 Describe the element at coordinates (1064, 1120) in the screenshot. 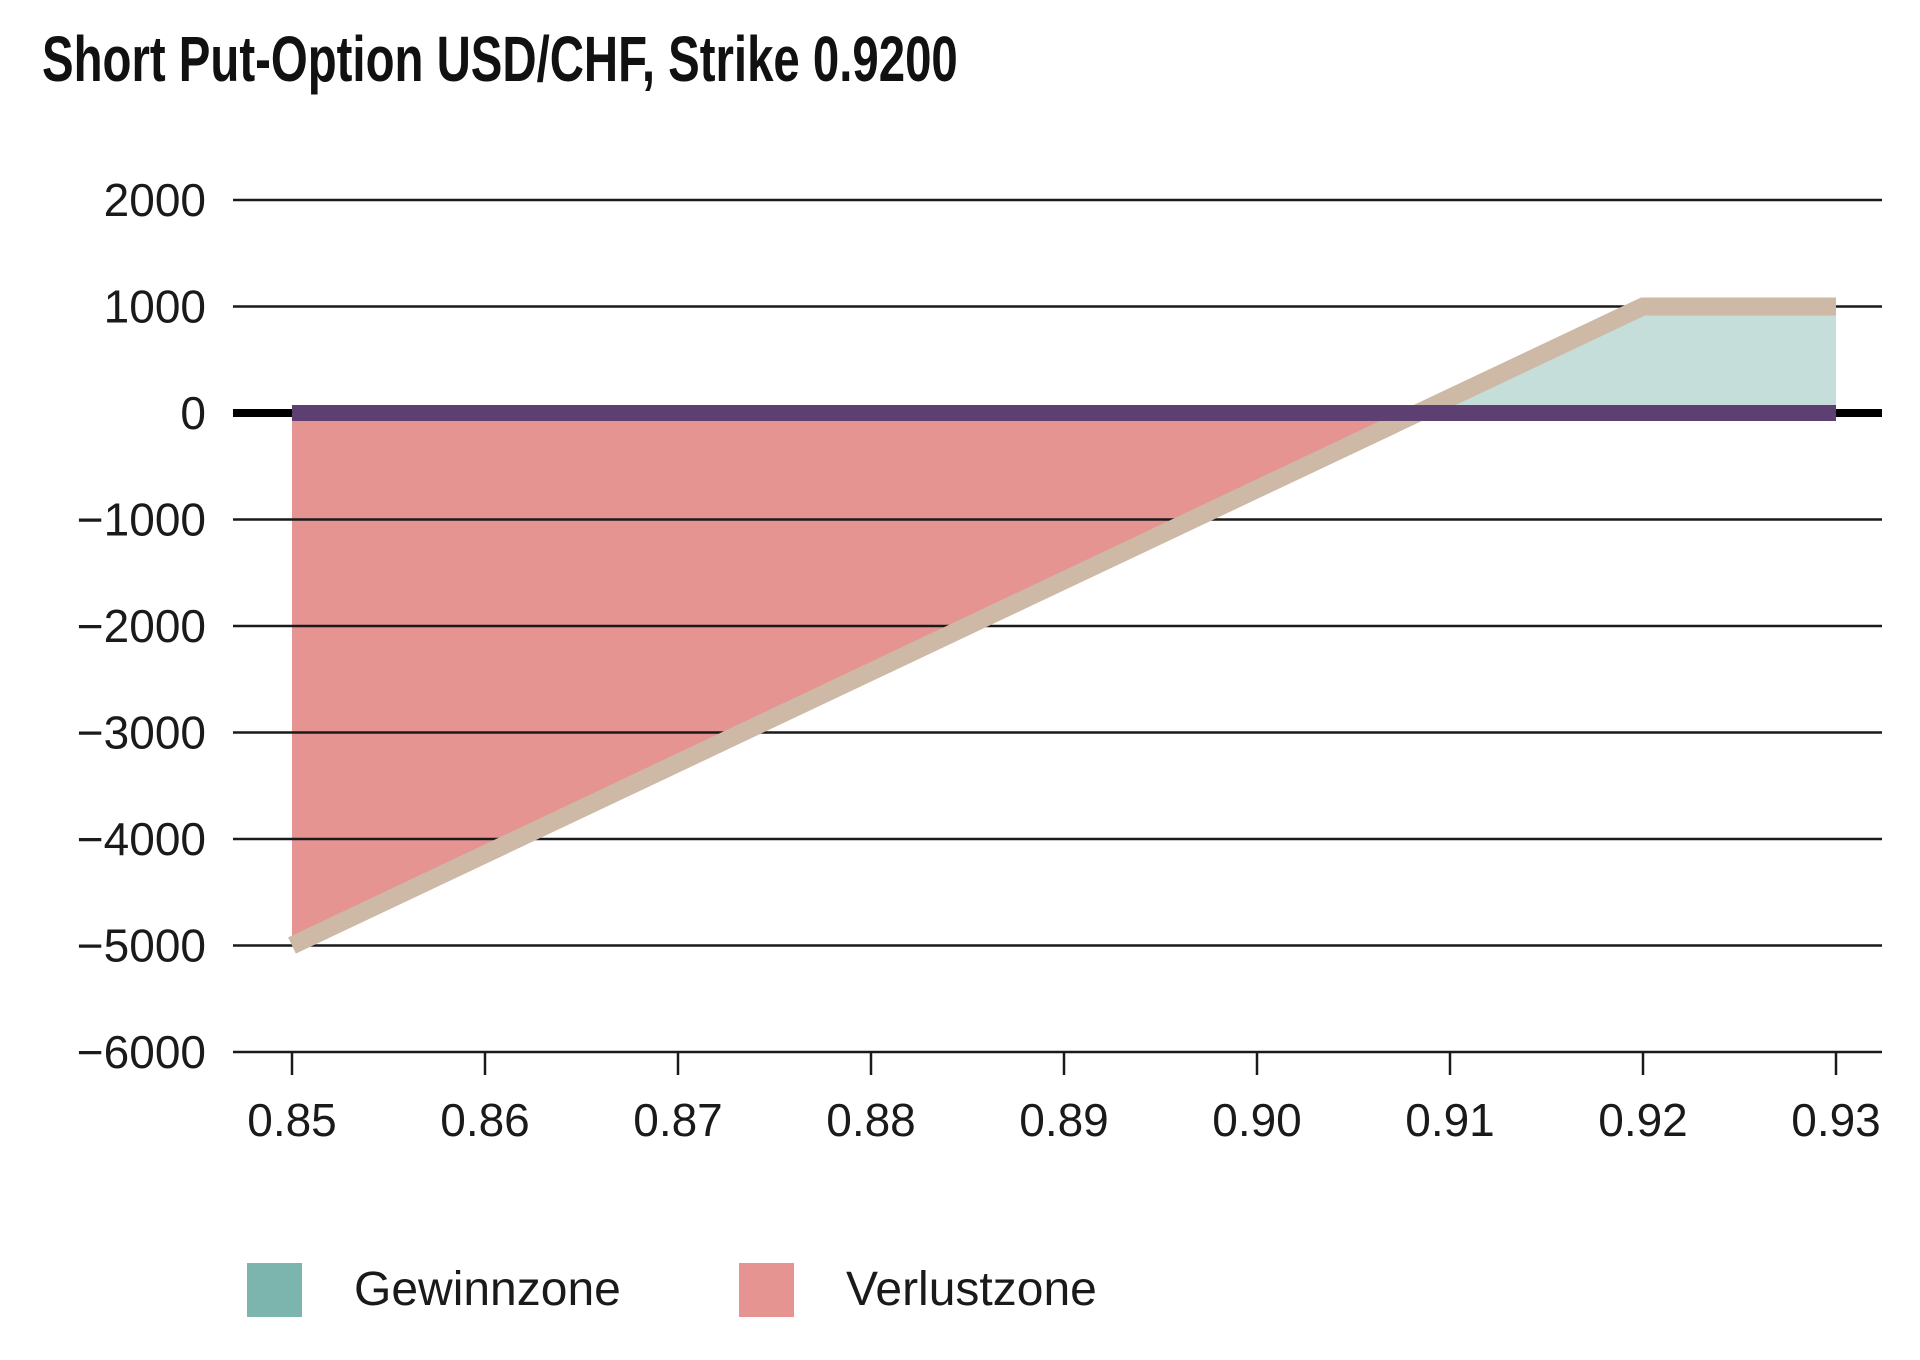

I see `x-tick-label: 0.89` at that location.